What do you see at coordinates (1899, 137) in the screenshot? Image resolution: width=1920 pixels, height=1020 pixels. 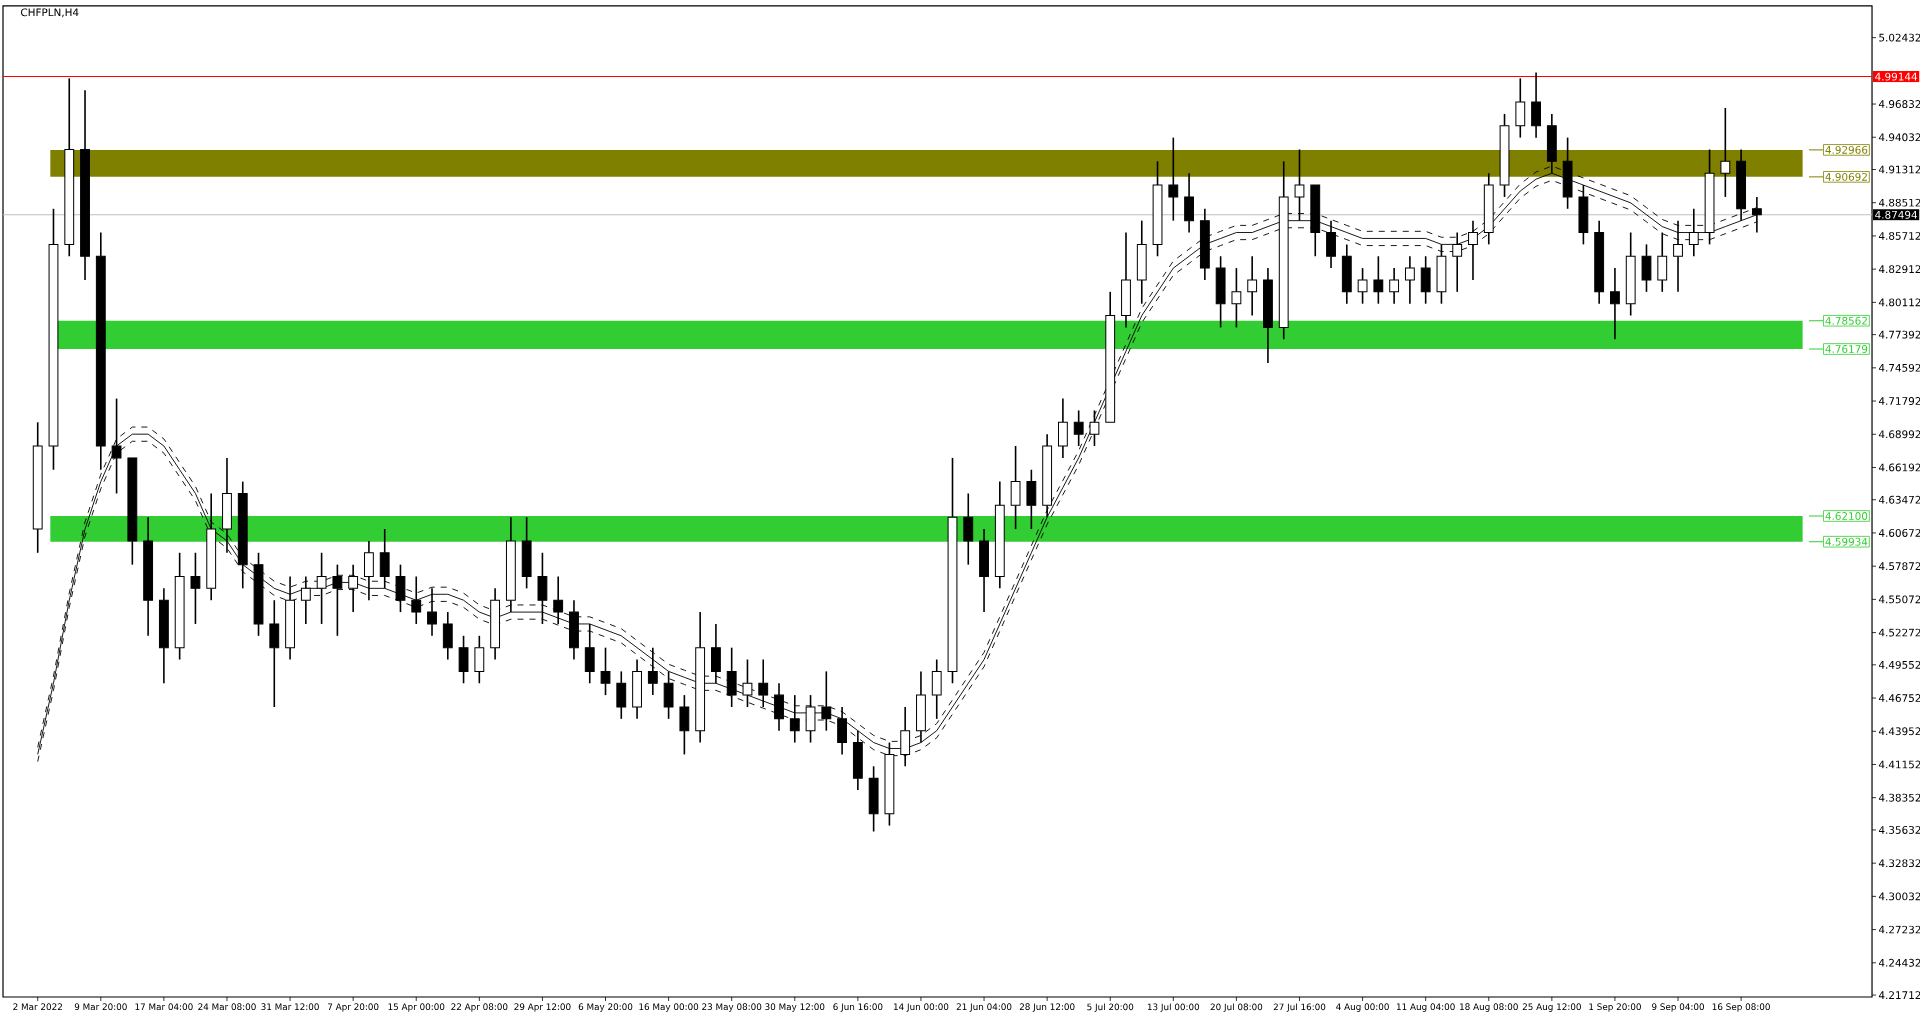 I see `y-tick-label: 4.94032` at bounding box center [1899, 137].